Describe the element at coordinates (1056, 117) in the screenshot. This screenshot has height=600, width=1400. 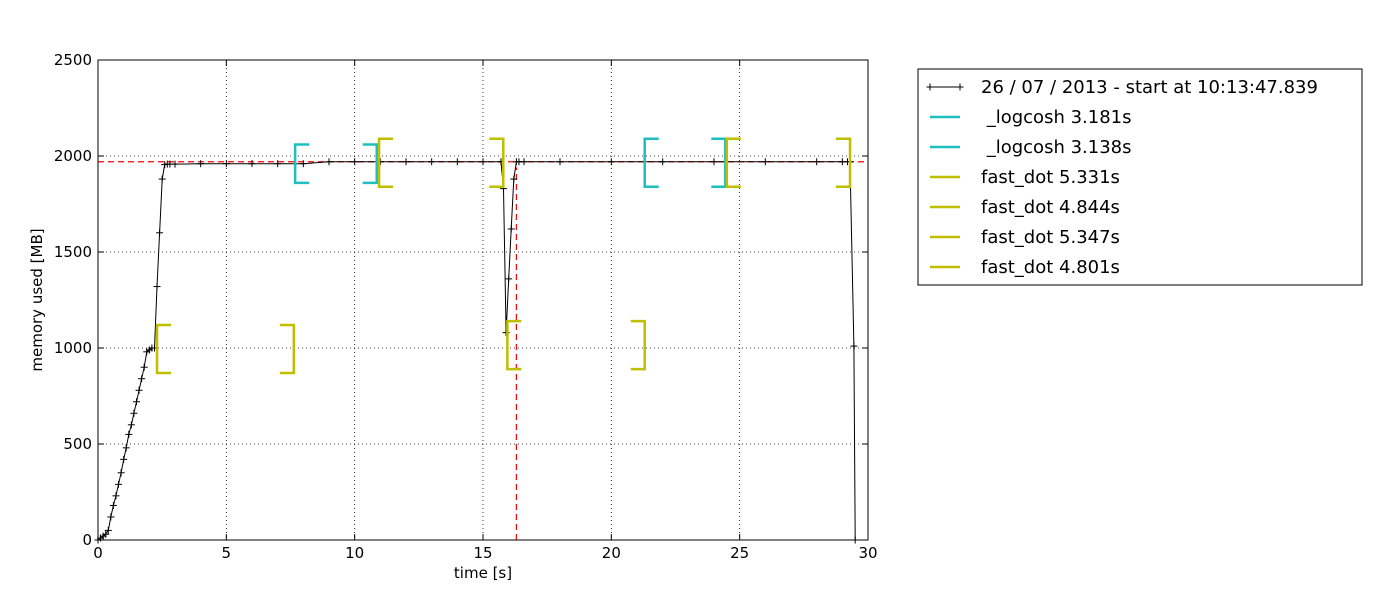
I see `legend-label: _logcosh 3.181s` at that location.